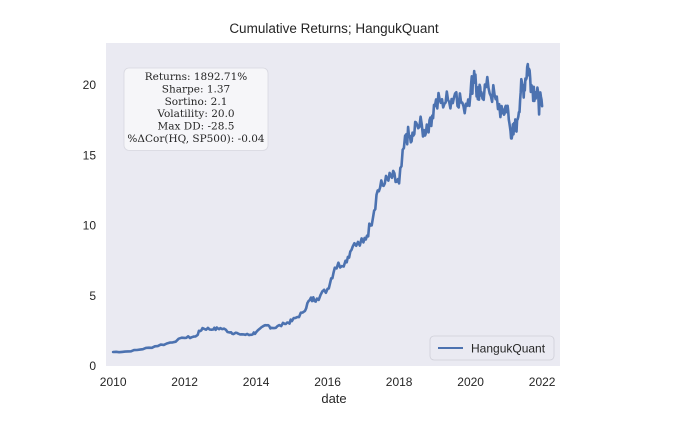 Image resolution: width=683 pixels, height=424 pixels. Describe the element at coordinates (399, 382) in the screenshot. I see `x-tick-label: 2018` at that location.